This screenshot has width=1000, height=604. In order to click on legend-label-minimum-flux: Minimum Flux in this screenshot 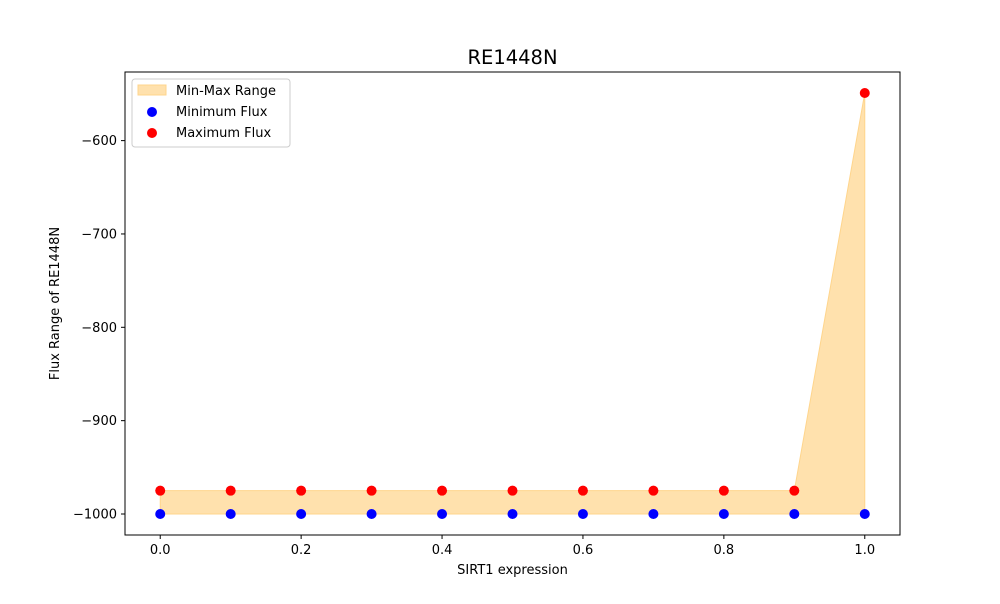, I will do `click(222, 112)`.